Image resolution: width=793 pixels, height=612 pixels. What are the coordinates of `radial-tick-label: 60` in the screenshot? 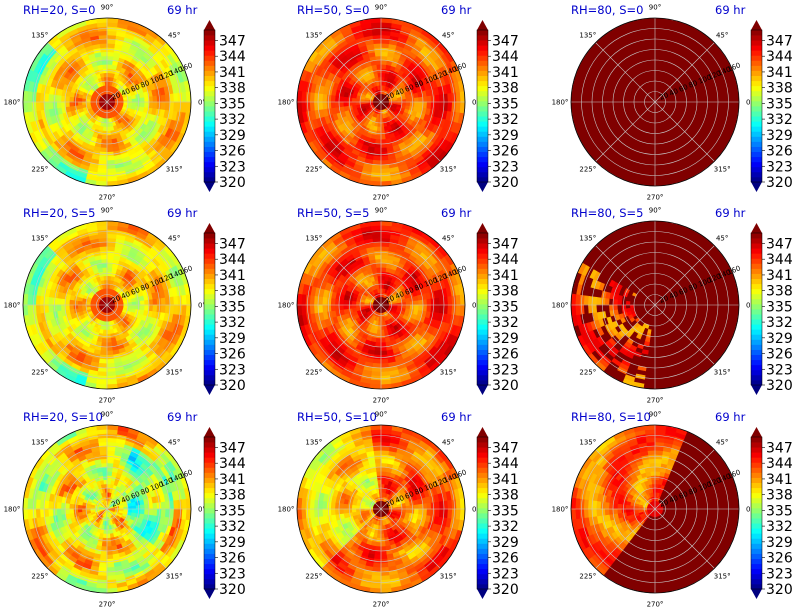 It's located at (135, 88).